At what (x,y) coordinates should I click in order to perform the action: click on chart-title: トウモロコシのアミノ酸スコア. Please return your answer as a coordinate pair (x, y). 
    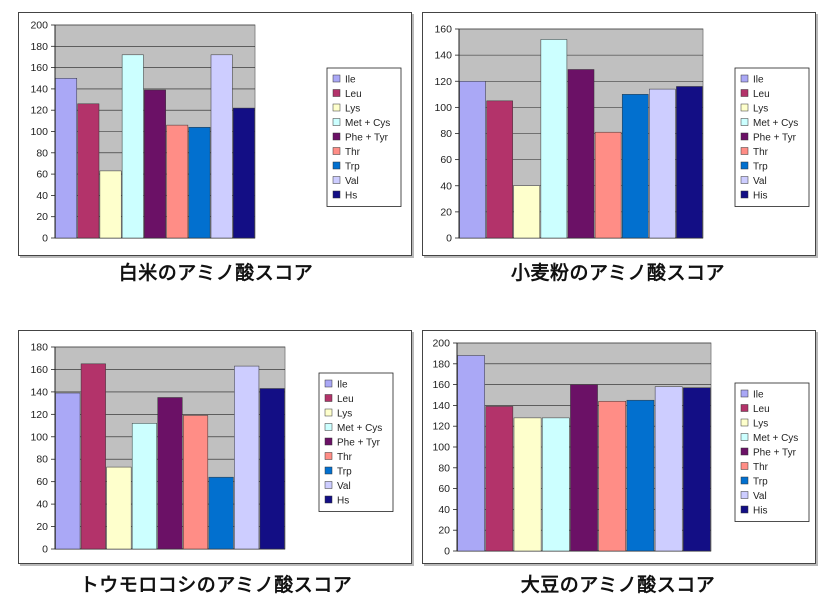
    Looking at the image, I should click on (216, 585).